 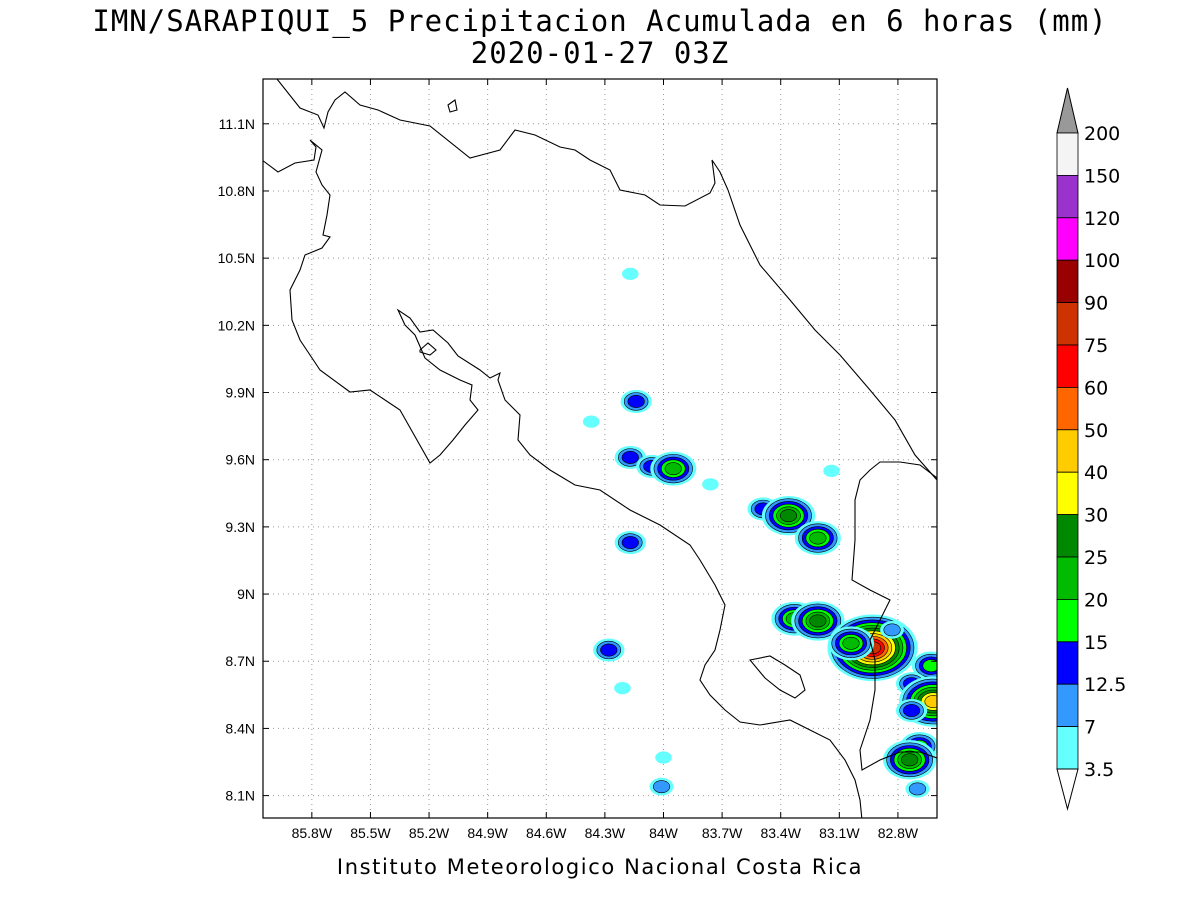 What do you see at coordinates (236, 325) in the screenshot?
I see `lat-tick-label: 10.2N` at bounding box center [236, 325].